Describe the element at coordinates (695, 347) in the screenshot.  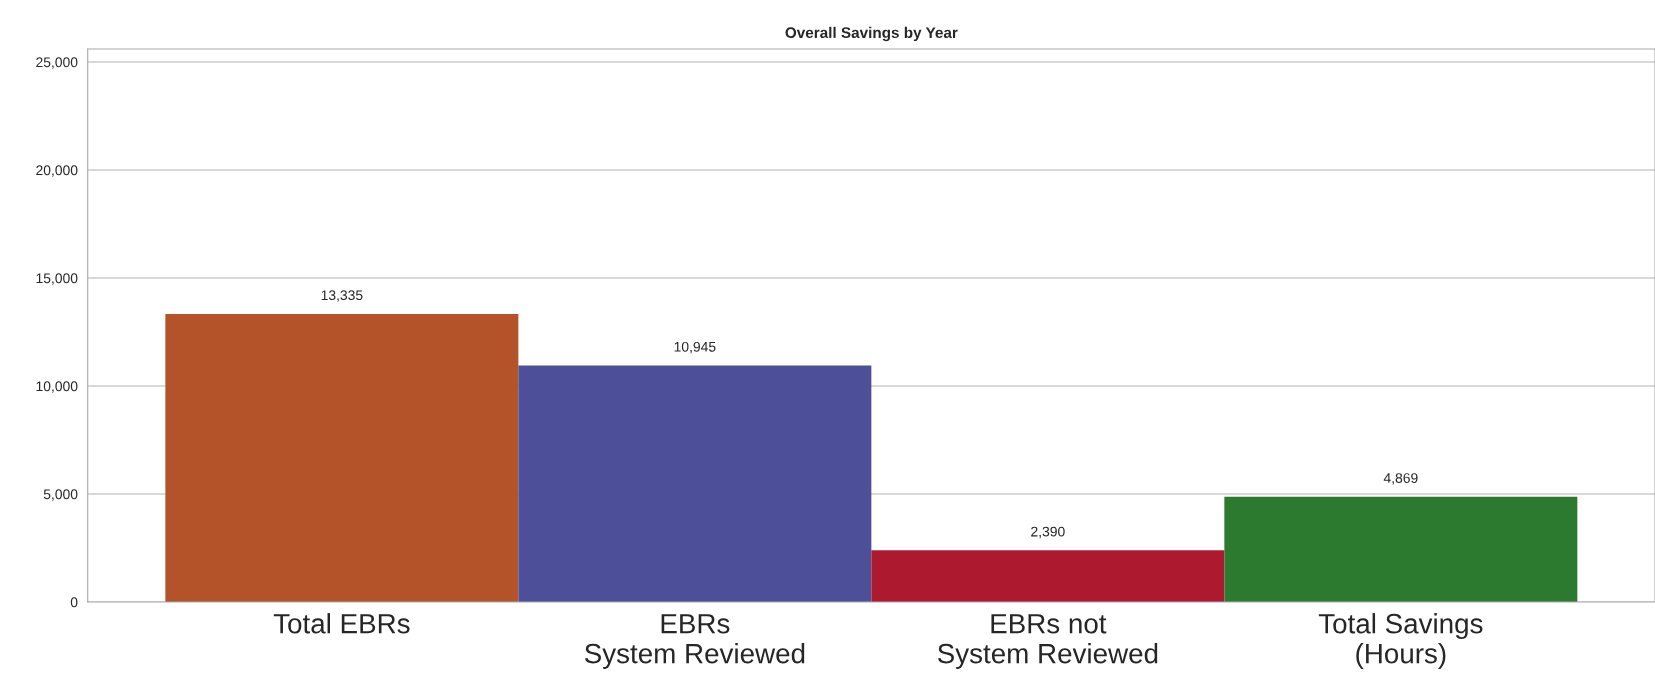
I see `data-label: 10,945` at that location.